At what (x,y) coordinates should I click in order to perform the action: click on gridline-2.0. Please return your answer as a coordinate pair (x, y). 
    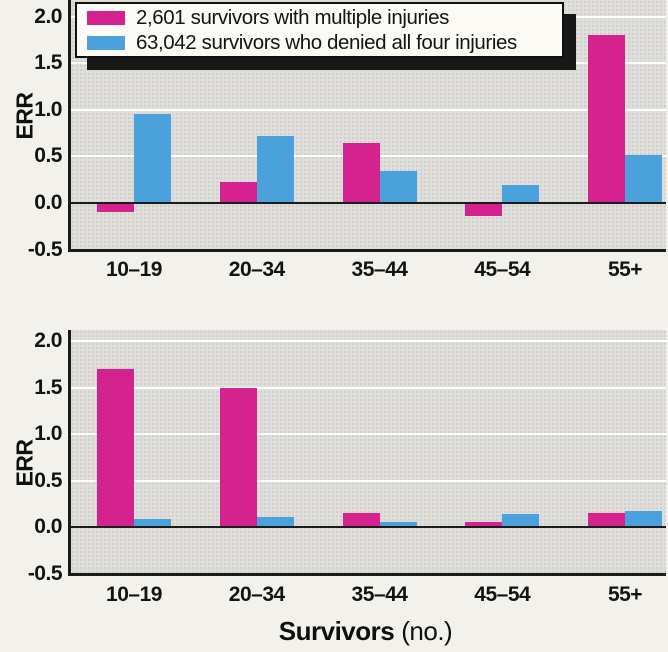
    Looking at the image, I should click on (368, 341).